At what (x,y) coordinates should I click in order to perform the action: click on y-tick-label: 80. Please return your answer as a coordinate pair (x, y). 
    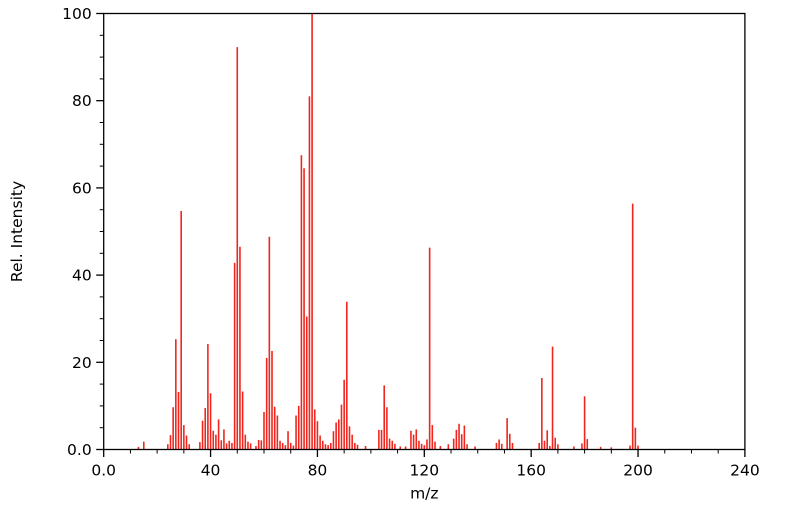
    Looking at the image, I should click on (82, 101).